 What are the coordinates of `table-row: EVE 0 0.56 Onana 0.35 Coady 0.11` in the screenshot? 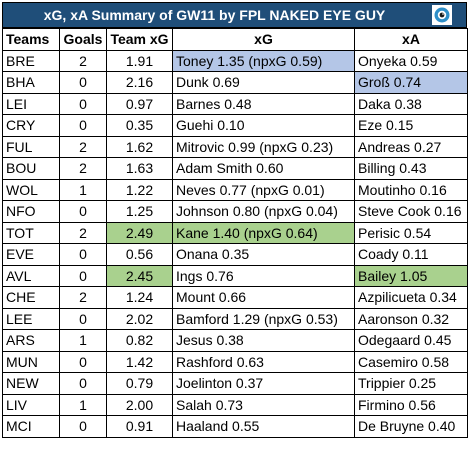 It's located at (235, 254).